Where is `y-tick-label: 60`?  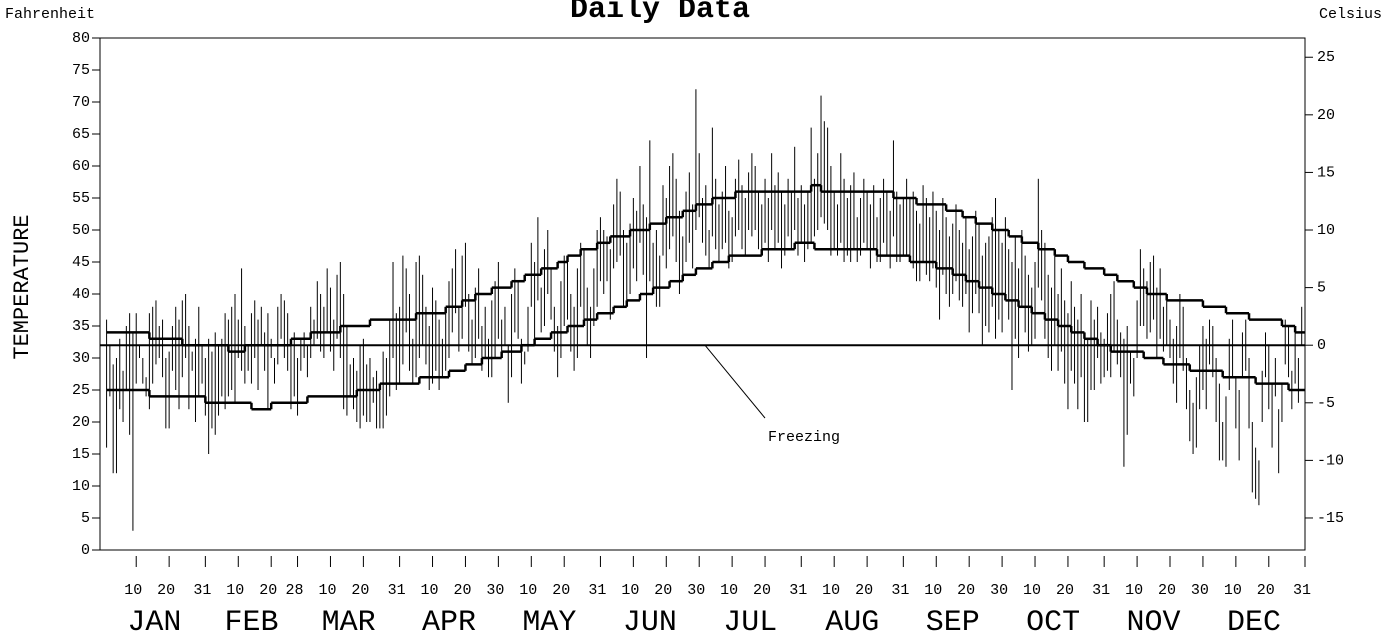
y-tick-label: 60 is located at coordinates (81, 166).